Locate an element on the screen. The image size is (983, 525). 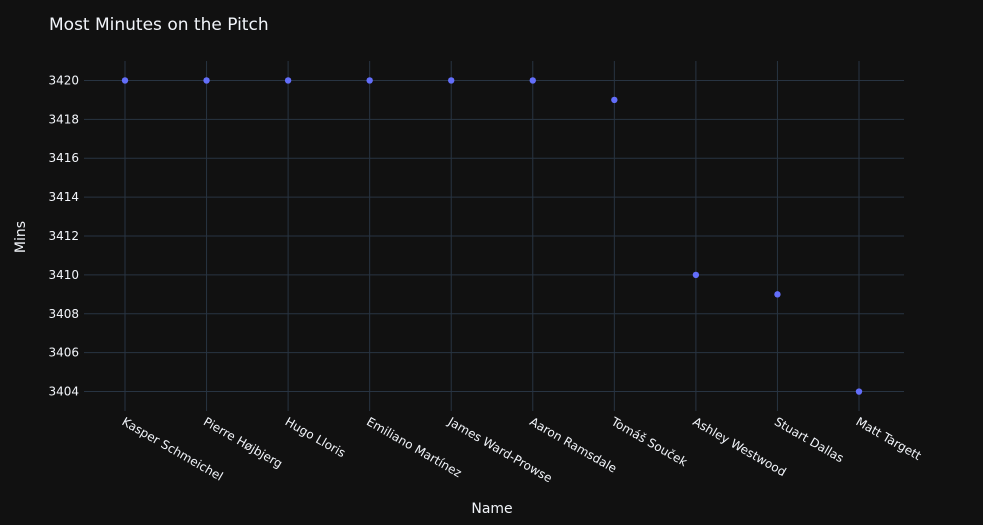
x-axis-title: Name is located at coordinates (491, 509).